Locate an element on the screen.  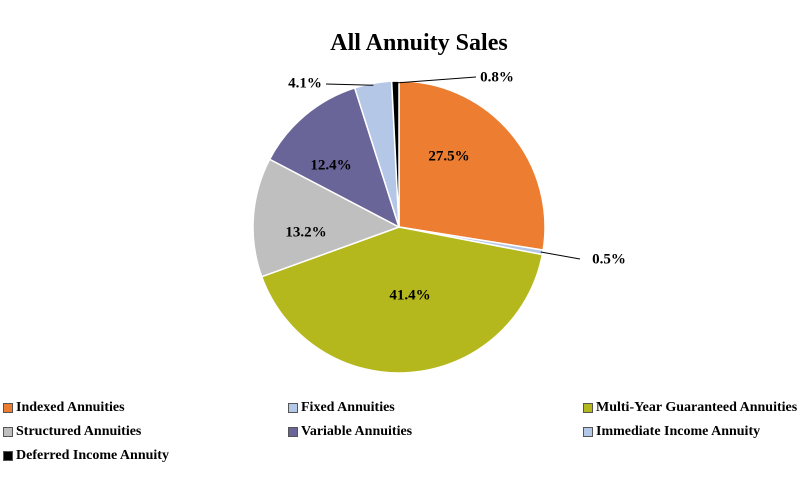
pie-slice-multi-year-guaranteed-annuities is located at coordinates (402, 300).